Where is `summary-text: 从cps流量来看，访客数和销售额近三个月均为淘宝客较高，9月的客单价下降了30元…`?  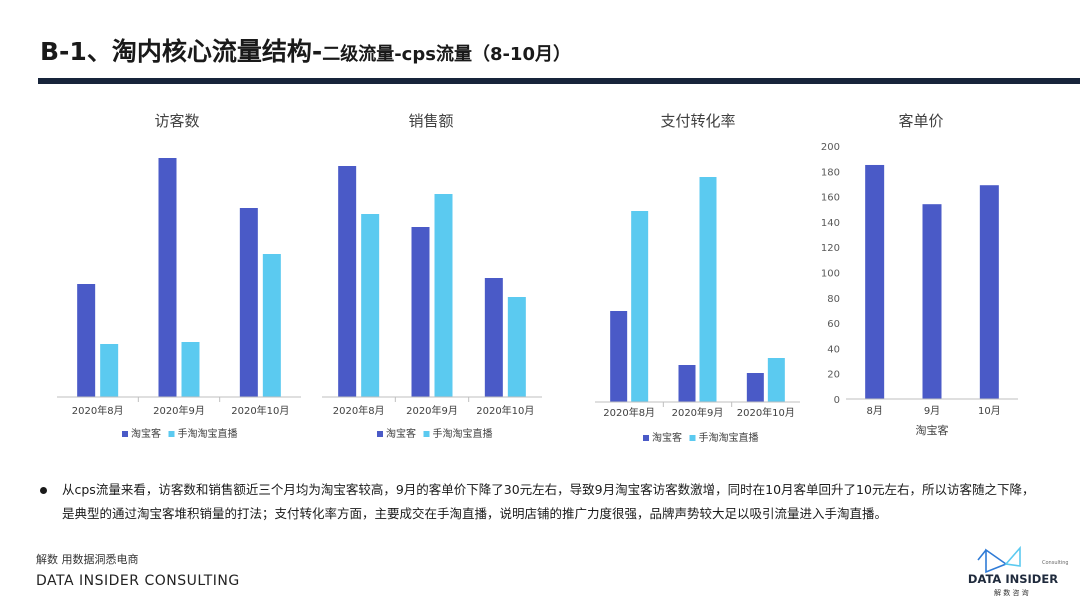 summary-text: 从cps流量来看，访客数和销售额近三个月均为淘宝客较高，9月的客单价下降了30元… is located at coordinates (548, 501).